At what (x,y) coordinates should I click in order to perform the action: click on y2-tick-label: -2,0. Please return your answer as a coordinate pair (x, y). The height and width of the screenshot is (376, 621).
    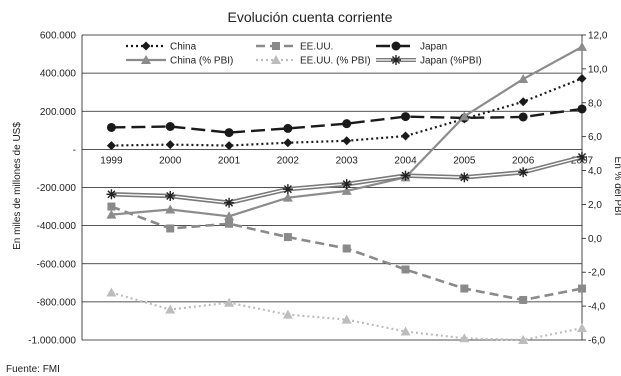
    Looking at the image, I should click on (597, 273).